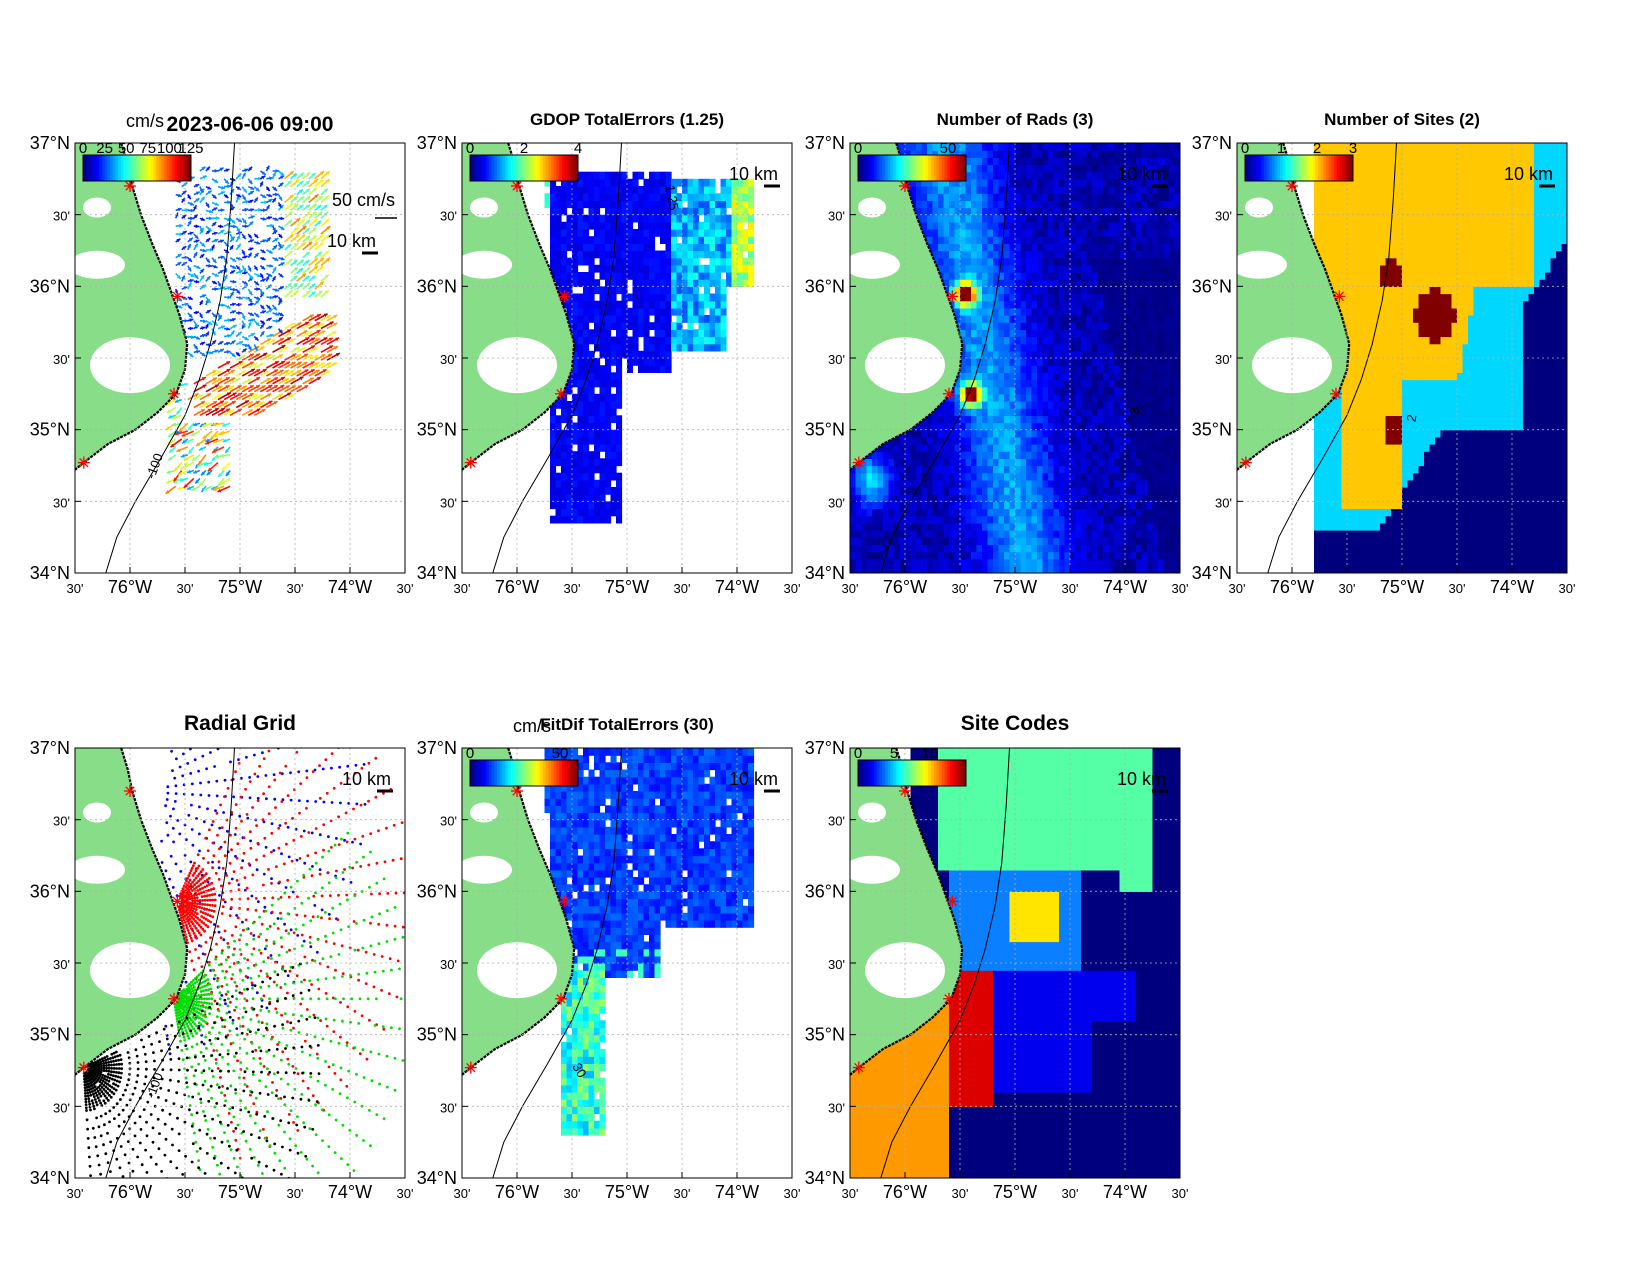 The width and height of the screenshot is (1650, 1275). Describe the element at coordinates (190, 148) in the screenshot. I see `colorbar-tick-label: 125` at that location.